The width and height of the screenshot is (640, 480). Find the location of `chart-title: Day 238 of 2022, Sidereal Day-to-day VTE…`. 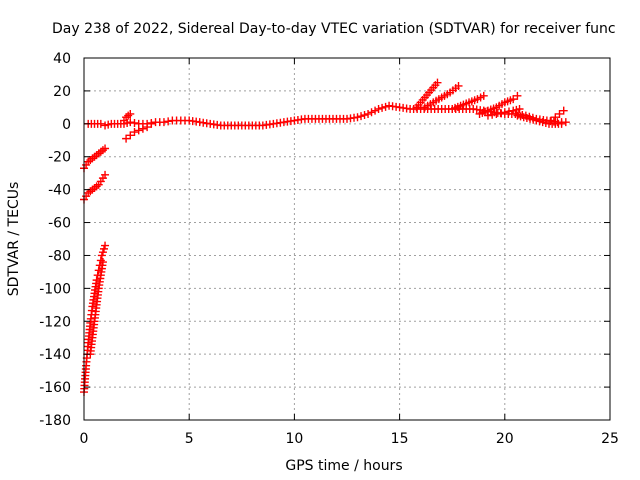

chart-title: Day 238 of 2022, Sidereal Day-to-day VTE… is located at coordinates (334, 29).